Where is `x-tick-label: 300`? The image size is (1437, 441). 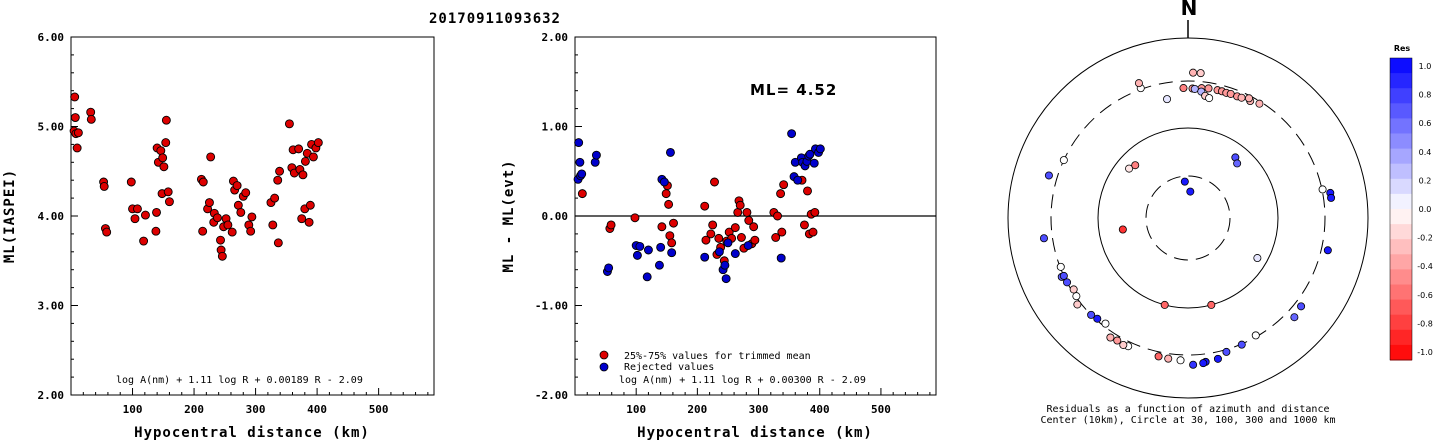
x-tick-label: 300 is located at coordinates (759, 409).